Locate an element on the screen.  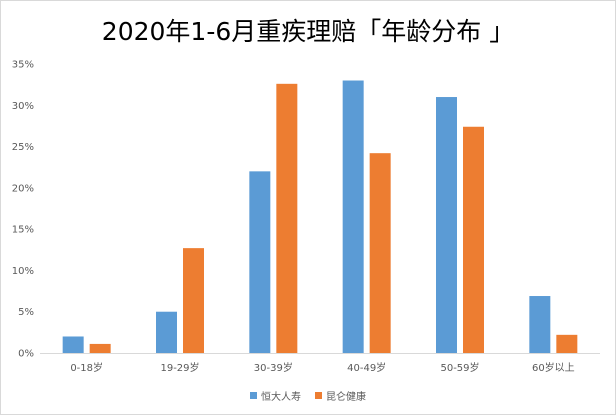
y-tick-label: 5% is located at coordinates (26, 312).